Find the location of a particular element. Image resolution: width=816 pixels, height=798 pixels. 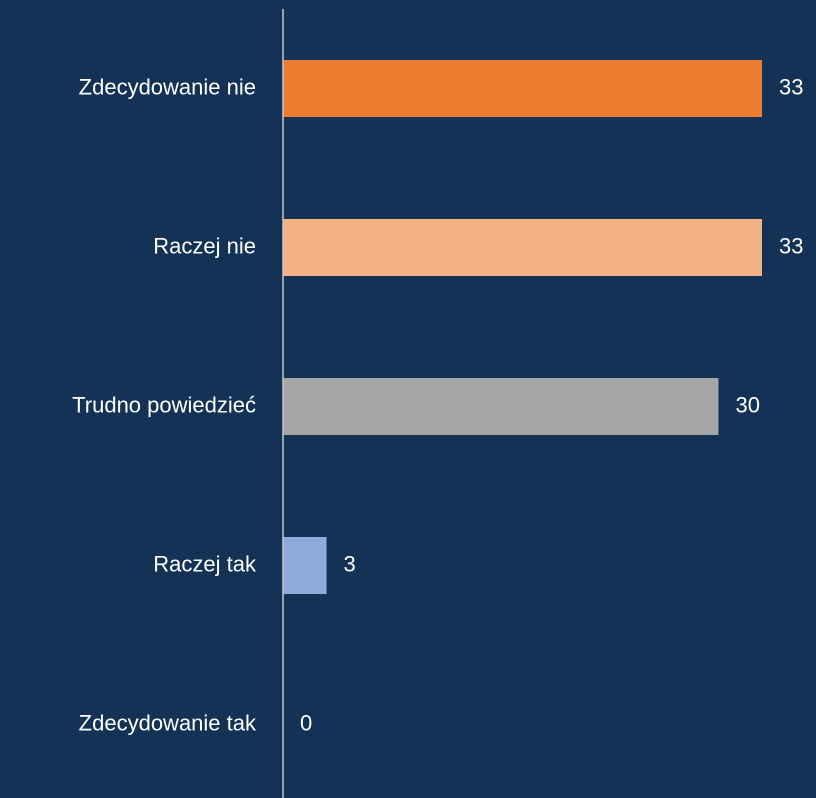

category-label: Trudno powiedzieć is located at coordinates (164, 404).